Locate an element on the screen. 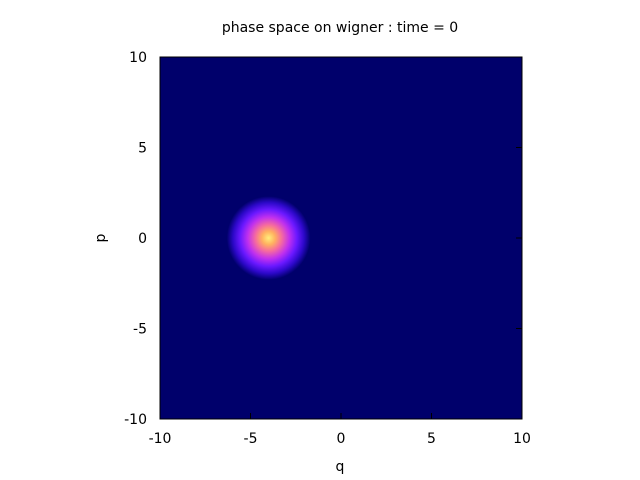 The image size is (640, 480). chart-title: phase space on wigner : time = 0 is located at coordinates (340, 28).